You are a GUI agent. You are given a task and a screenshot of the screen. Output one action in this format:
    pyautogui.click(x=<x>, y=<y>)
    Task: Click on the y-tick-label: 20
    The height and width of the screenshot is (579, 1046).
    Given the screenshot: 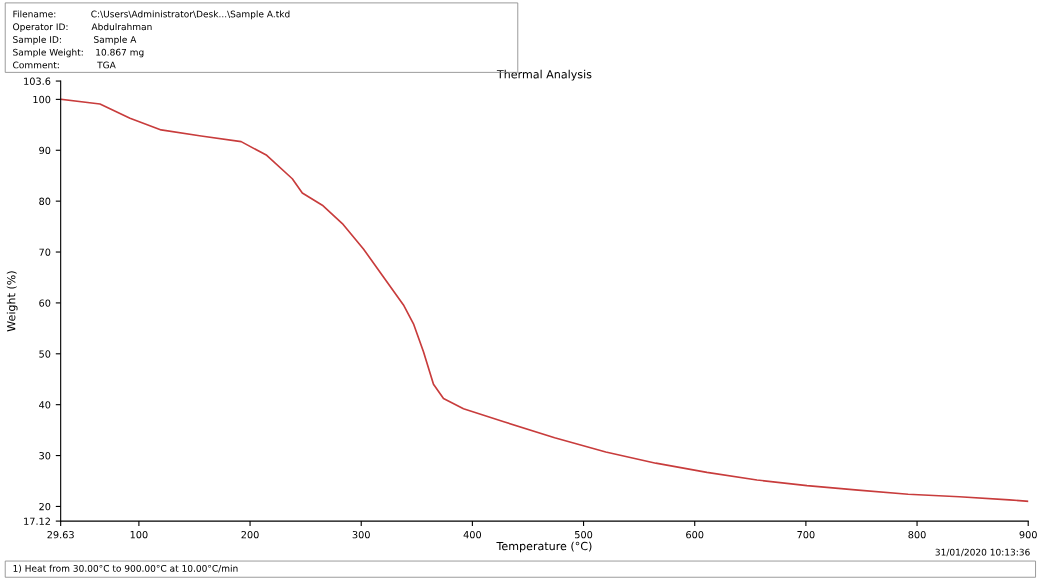 What is the action you would take?
    pyautogui.click(x=45, y=506)
    